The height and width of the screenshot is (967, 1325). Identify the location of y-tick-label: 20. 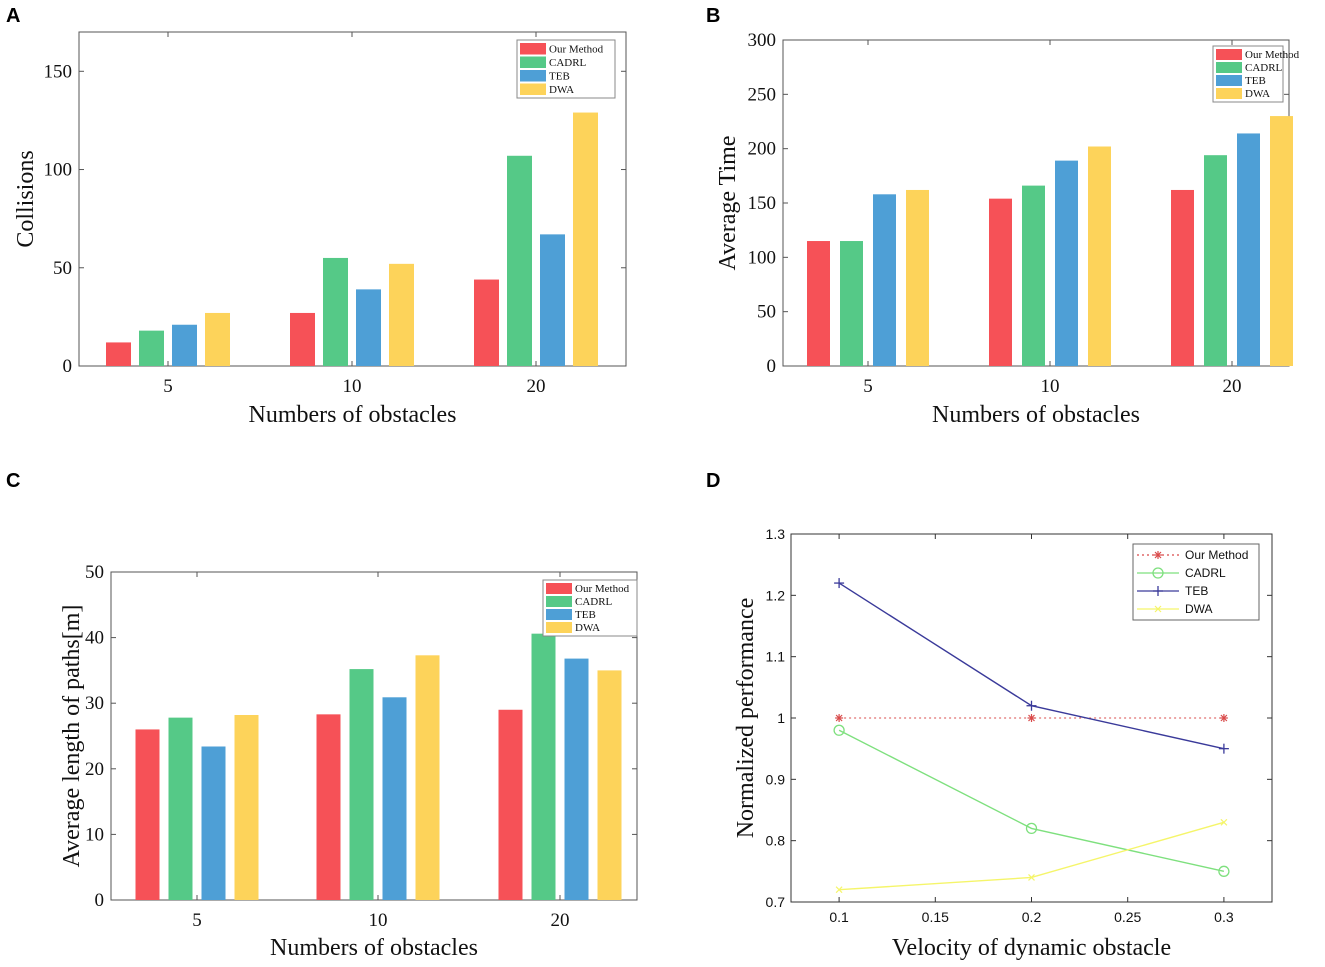
(94, 769).